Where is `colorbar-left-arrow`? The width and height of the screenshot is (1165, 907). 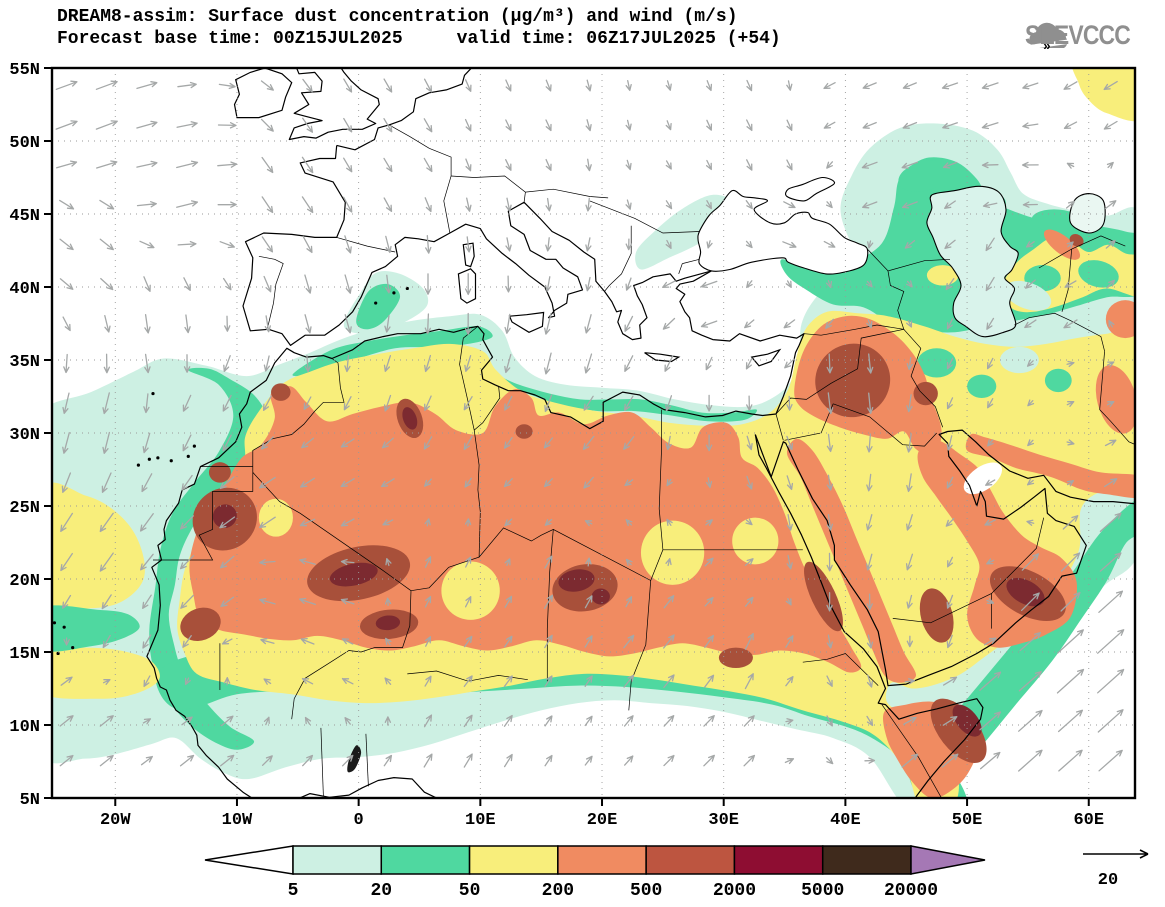
colorbar-left-arrow is located at coordinates (249, 860).